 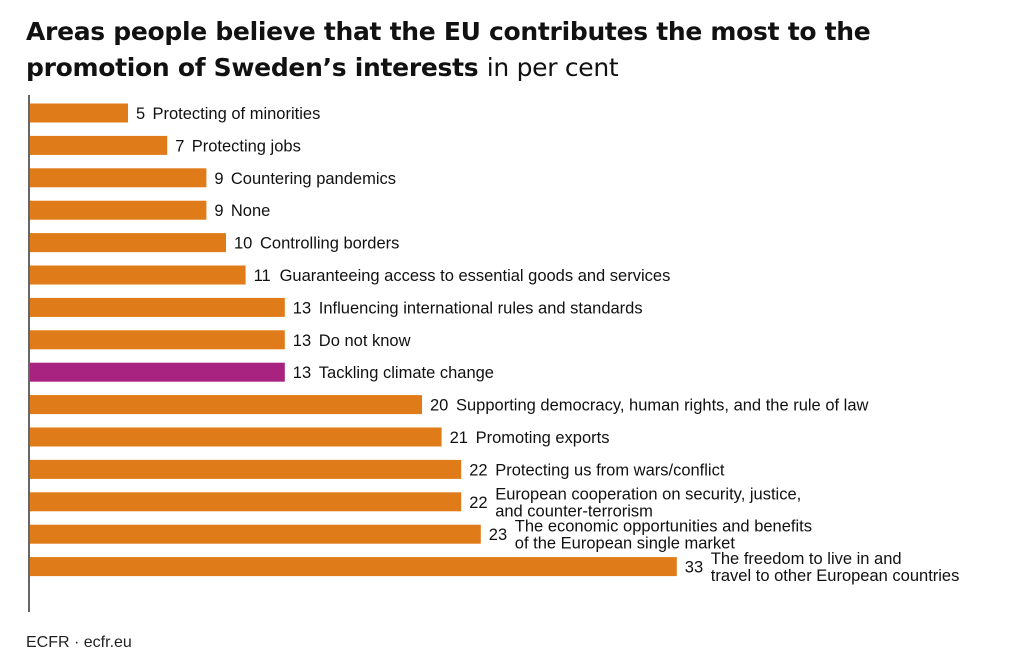 I want to click on category-label: Countering pandemics, so click(x=313, y=179).